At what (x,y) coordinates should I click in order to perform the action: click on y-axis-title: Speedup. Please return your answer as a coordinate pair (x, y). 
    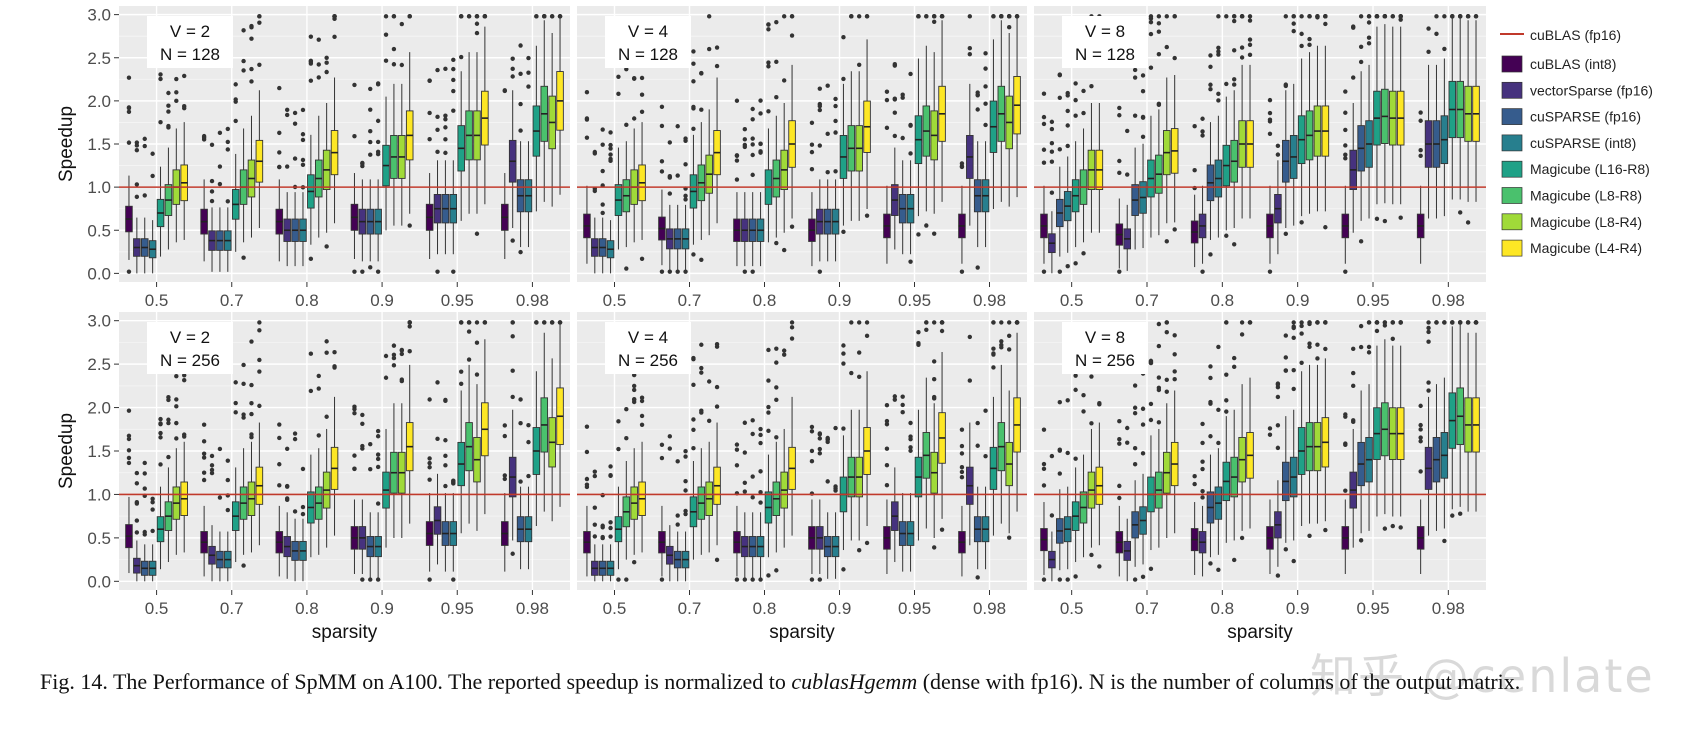
    Looking at the image, I should click on (66, 144).